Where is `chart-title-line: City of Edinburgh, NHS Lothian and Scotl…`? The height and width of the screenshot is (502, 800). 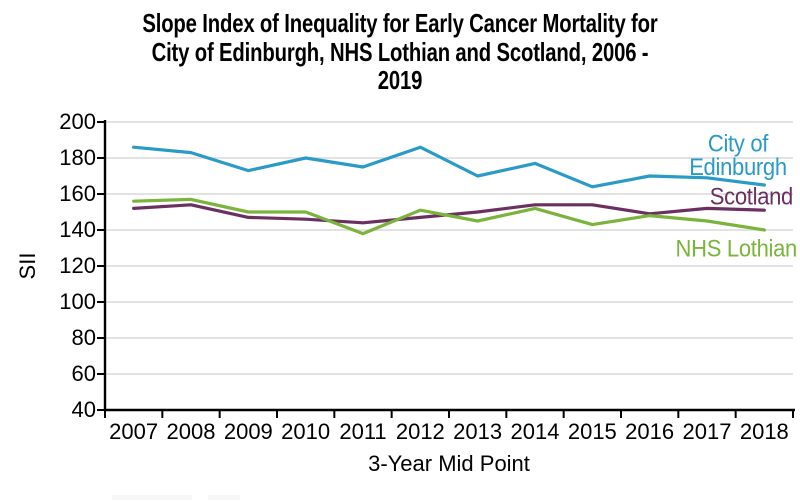 chart-title-line: City of Edinburgh, NHS Lothian and Scotl… is located at coordinates (400, 51).